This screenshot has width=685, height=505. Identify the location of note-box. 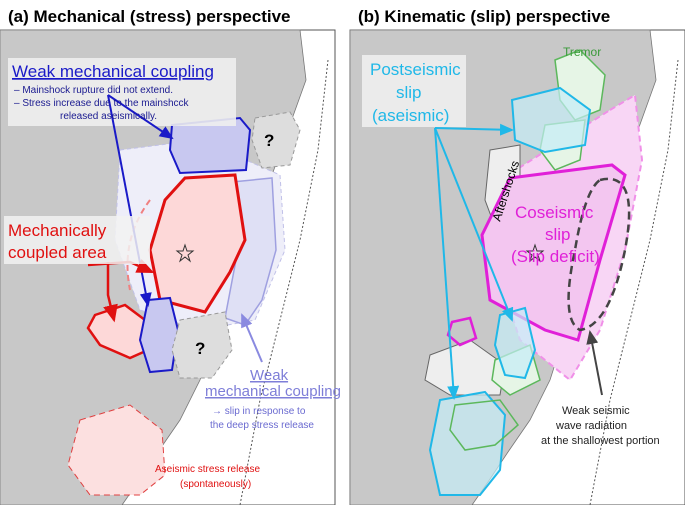
(122, 92).